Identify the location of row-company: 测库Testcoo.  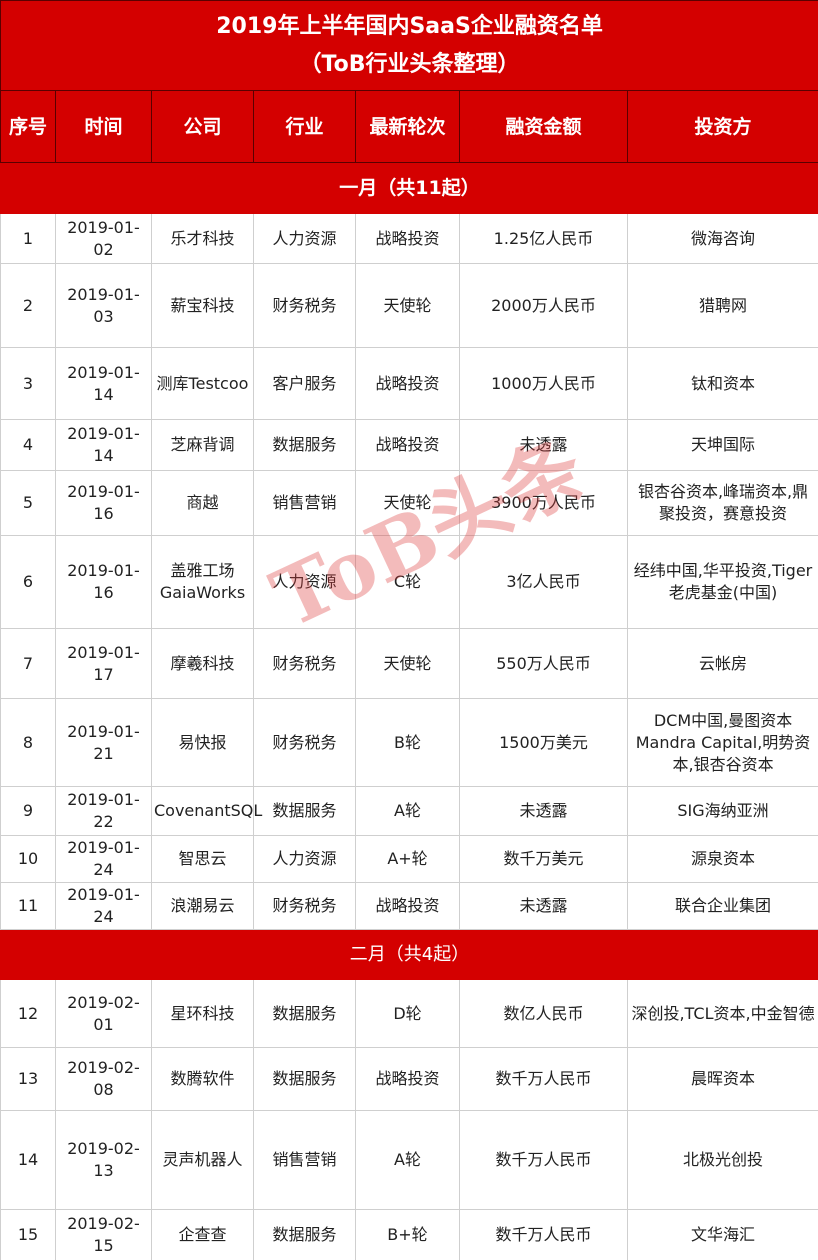
(202, 383).